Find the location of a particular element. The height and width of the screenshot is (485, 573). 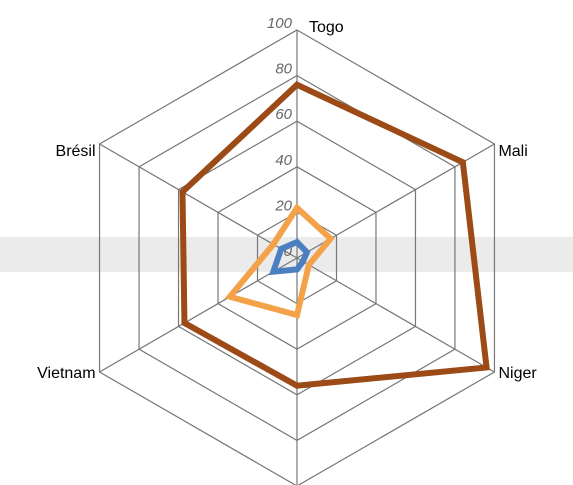

tick-label: 20 is located at coordinates (283, 205).